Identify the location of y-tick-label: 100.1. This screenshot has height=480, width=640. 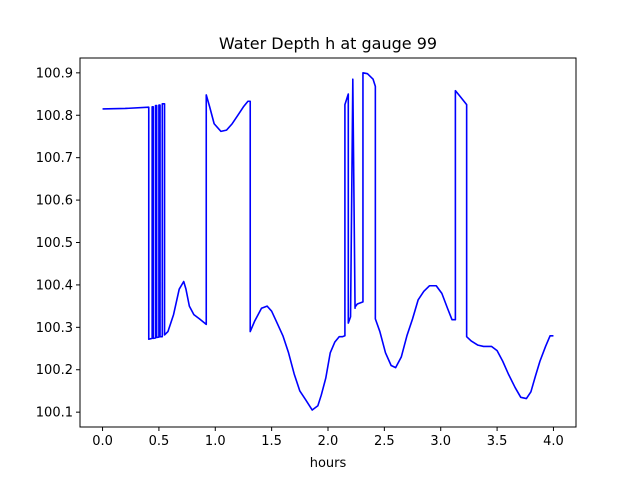
(54, 413).